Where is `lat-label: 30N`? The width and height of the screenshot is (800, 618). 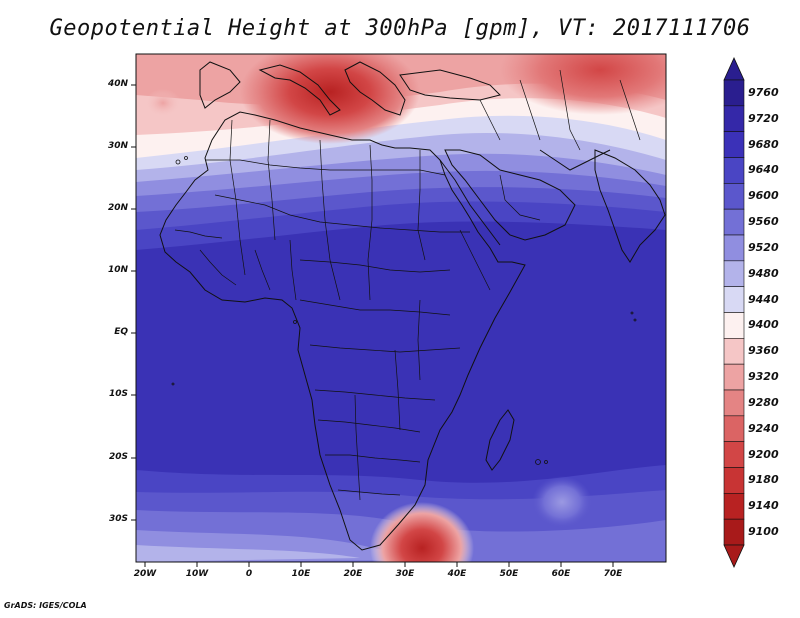
lat-label: 30N is located at coordinates (117, 146).